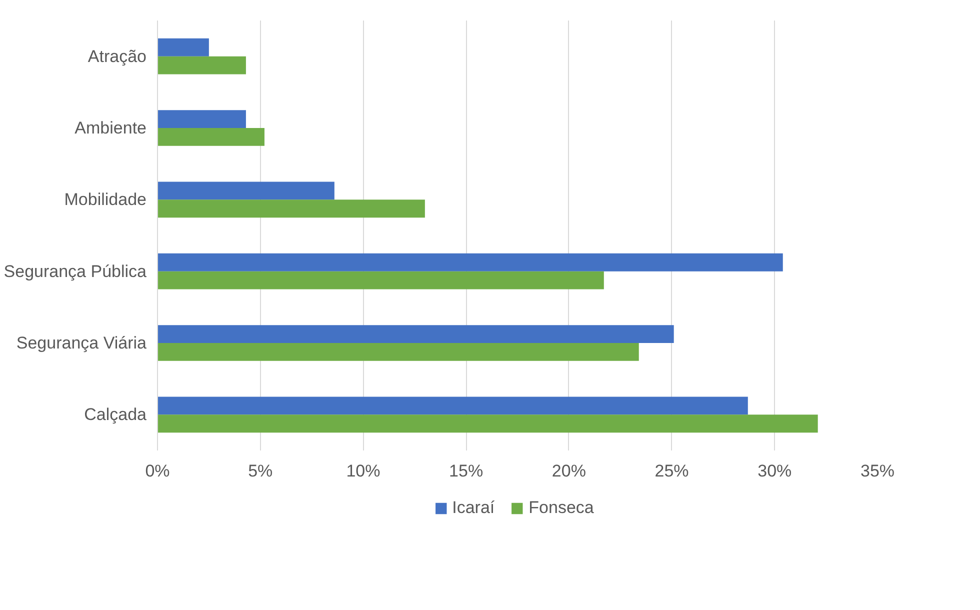 This screenshot has height=610, width=980. Describe the element at coordinates (110, 128) in the screenshot. I see `y-tick-label: Ambiente` at that location.